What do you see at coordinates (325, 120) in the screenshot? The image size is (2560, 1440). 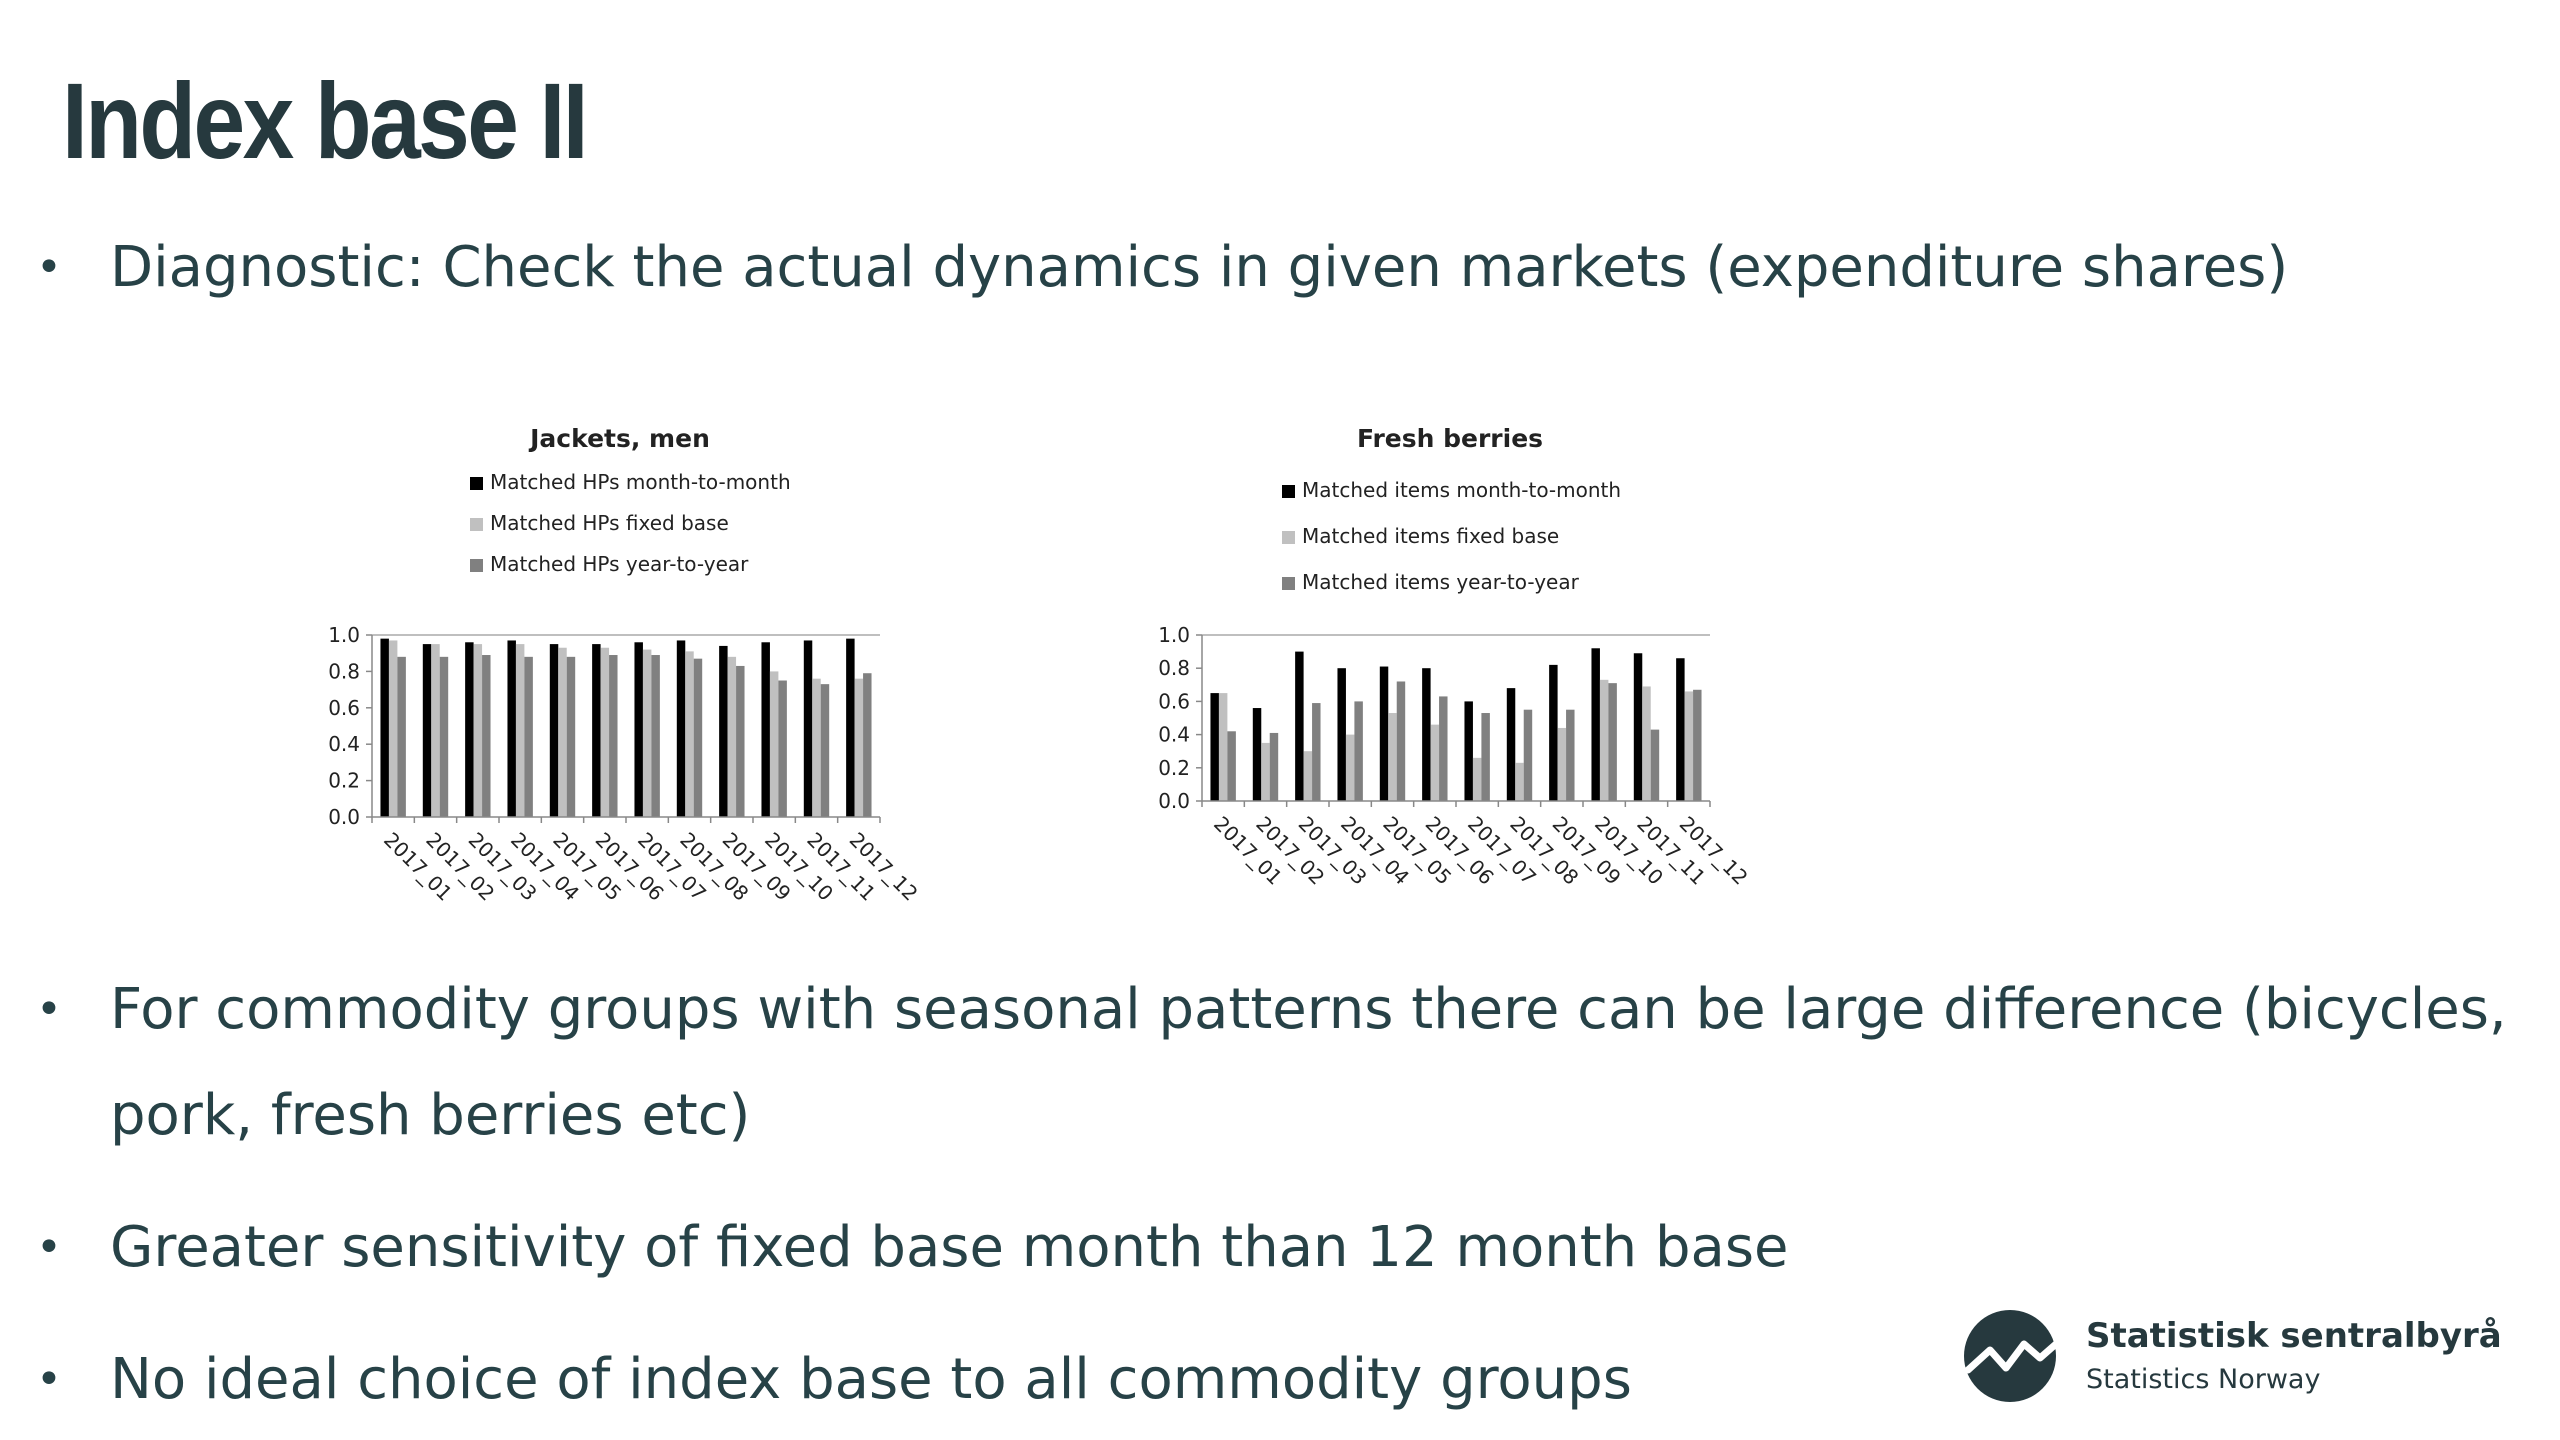 I see `slide-title: Index base II` at bounding box center [325, 120].